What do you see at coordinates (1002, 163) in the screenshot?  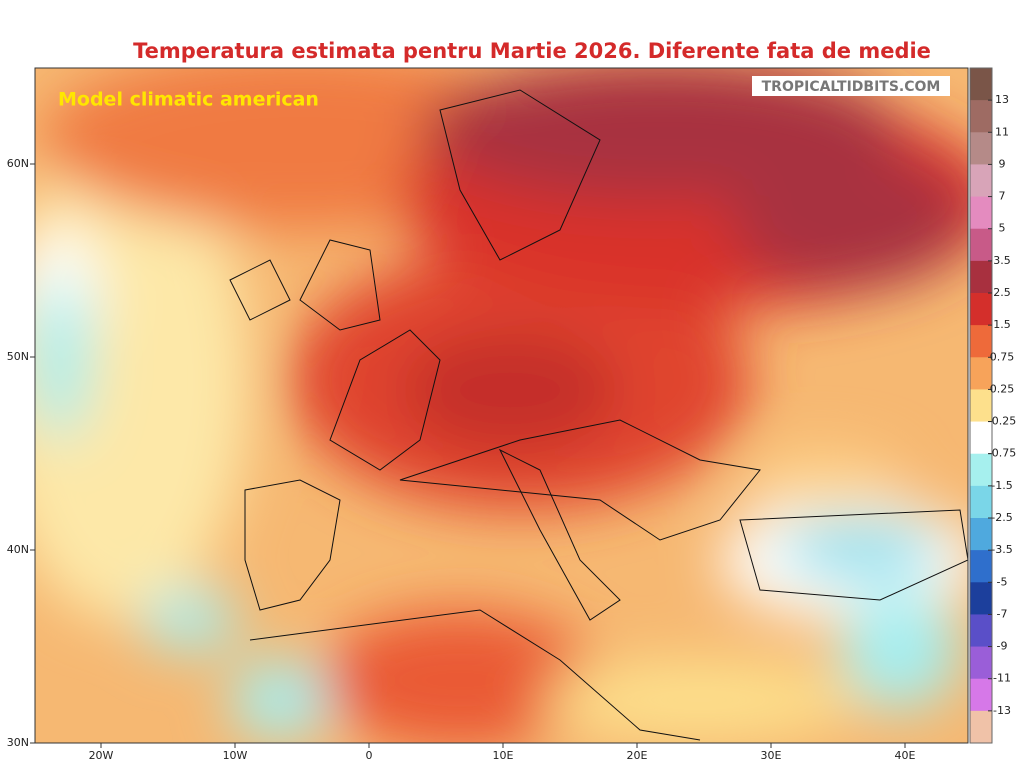 I see `colorbar-label: 9` at bounding box center [1002, 163].